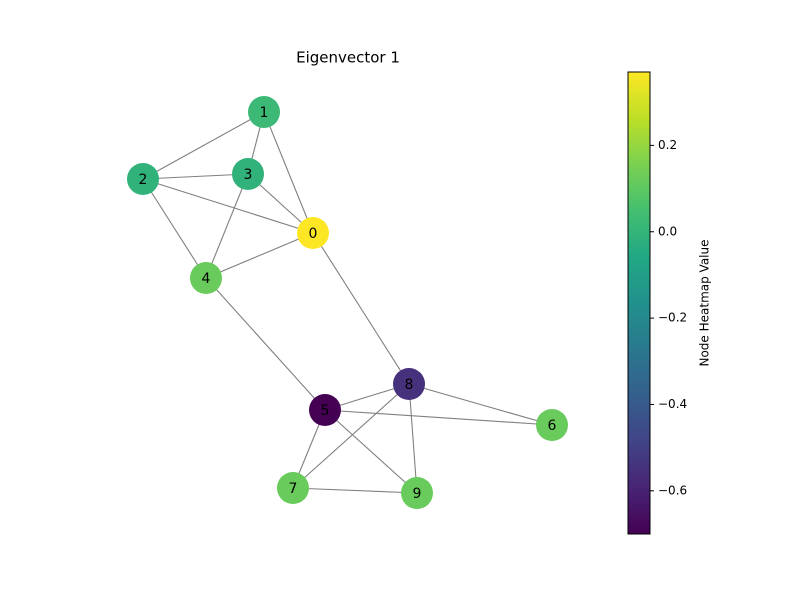 The height and width of the screenshot is (600, 800). I want to click on colorbar-tick-label: 0.2, so click(667, 145).